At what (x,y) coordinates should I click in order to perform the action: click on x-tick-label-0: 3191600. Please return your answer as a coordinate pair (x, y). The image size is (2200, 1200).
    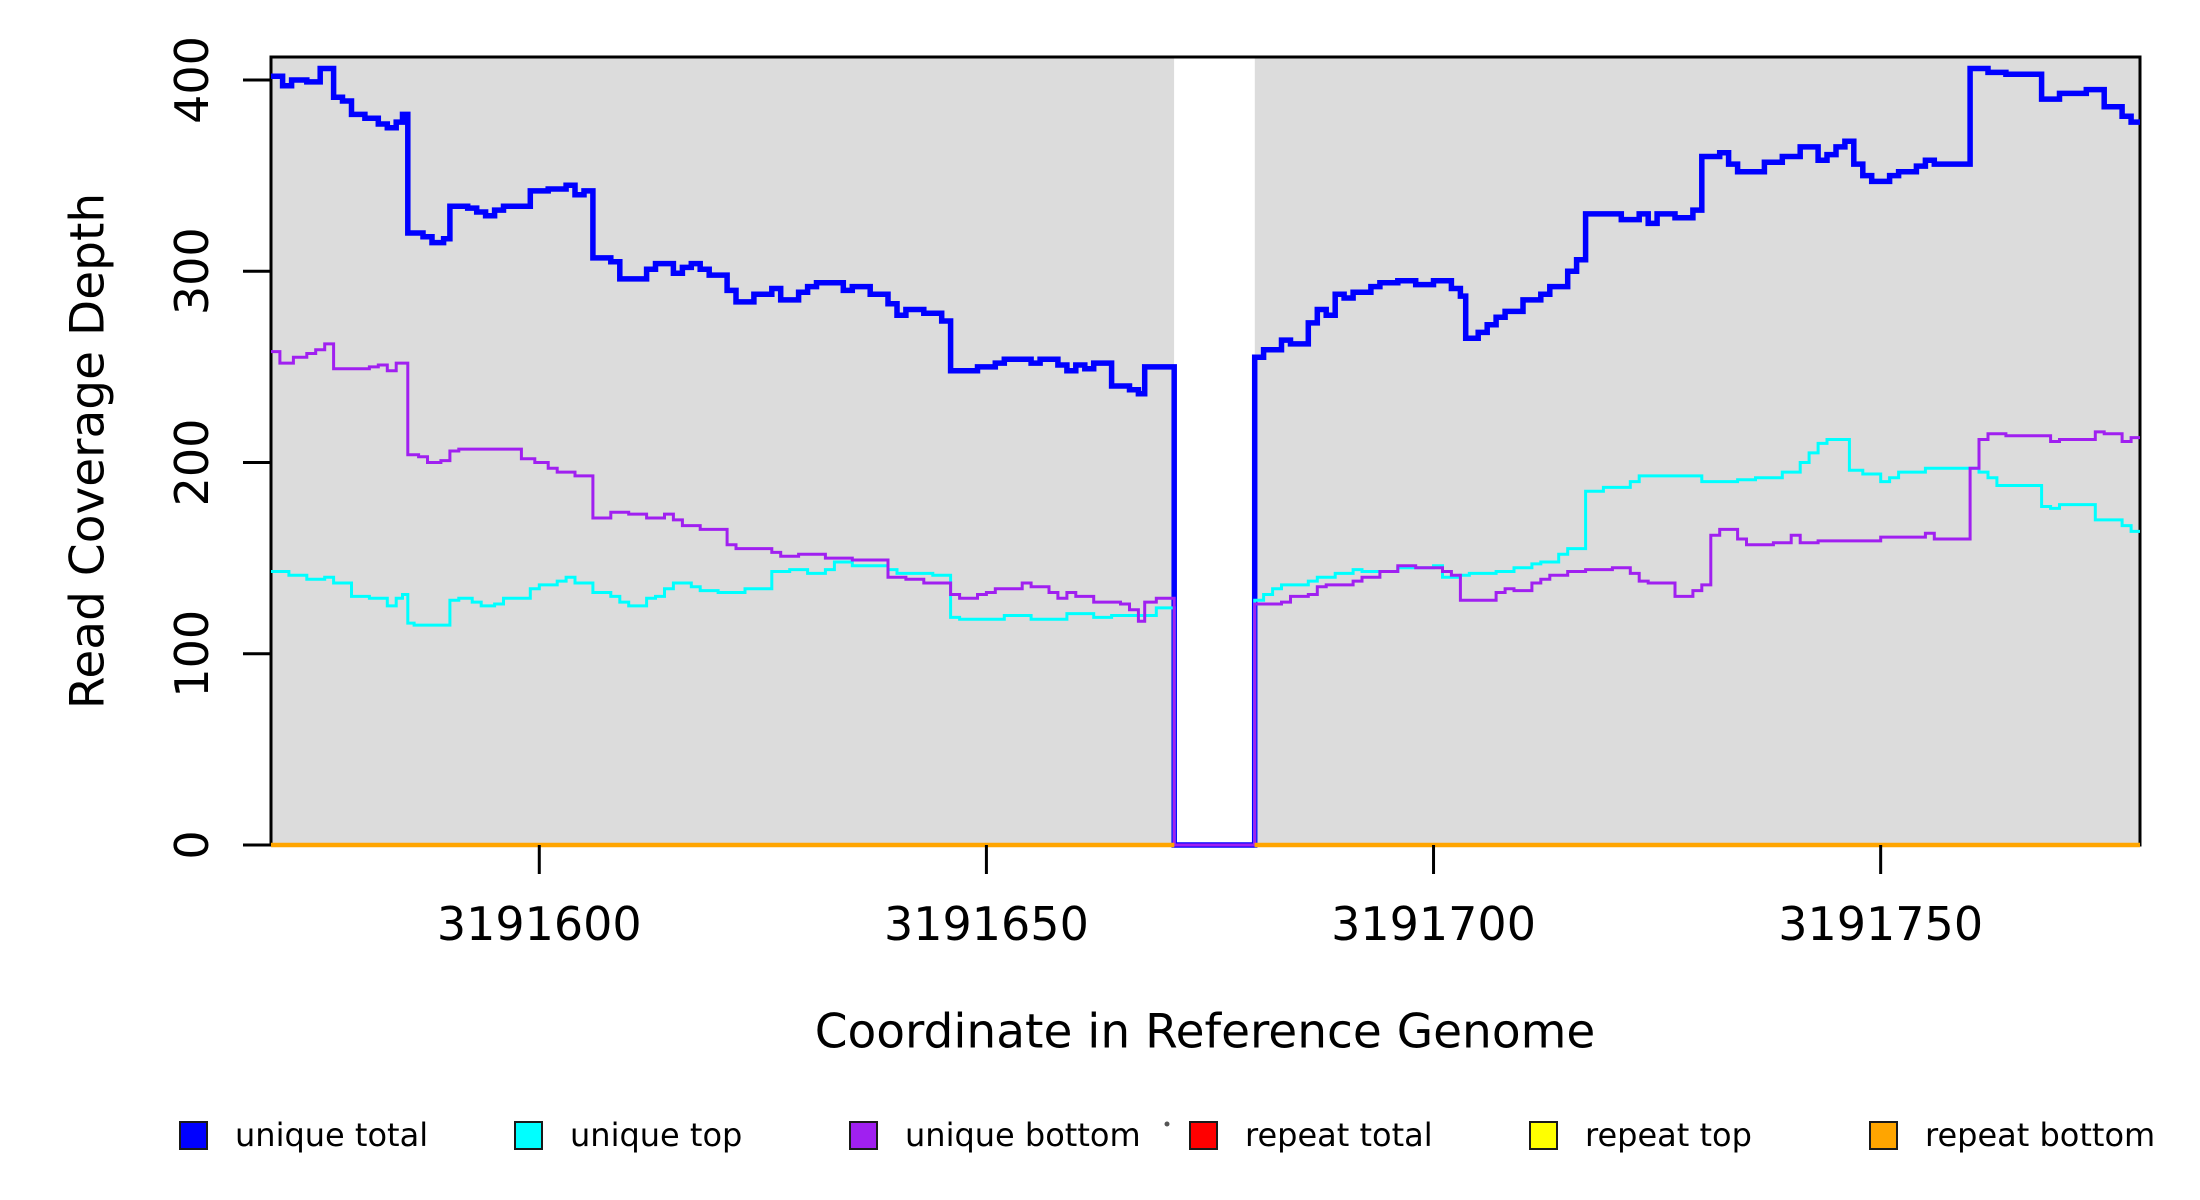
    Looking at the image, I should click on (539, 924).